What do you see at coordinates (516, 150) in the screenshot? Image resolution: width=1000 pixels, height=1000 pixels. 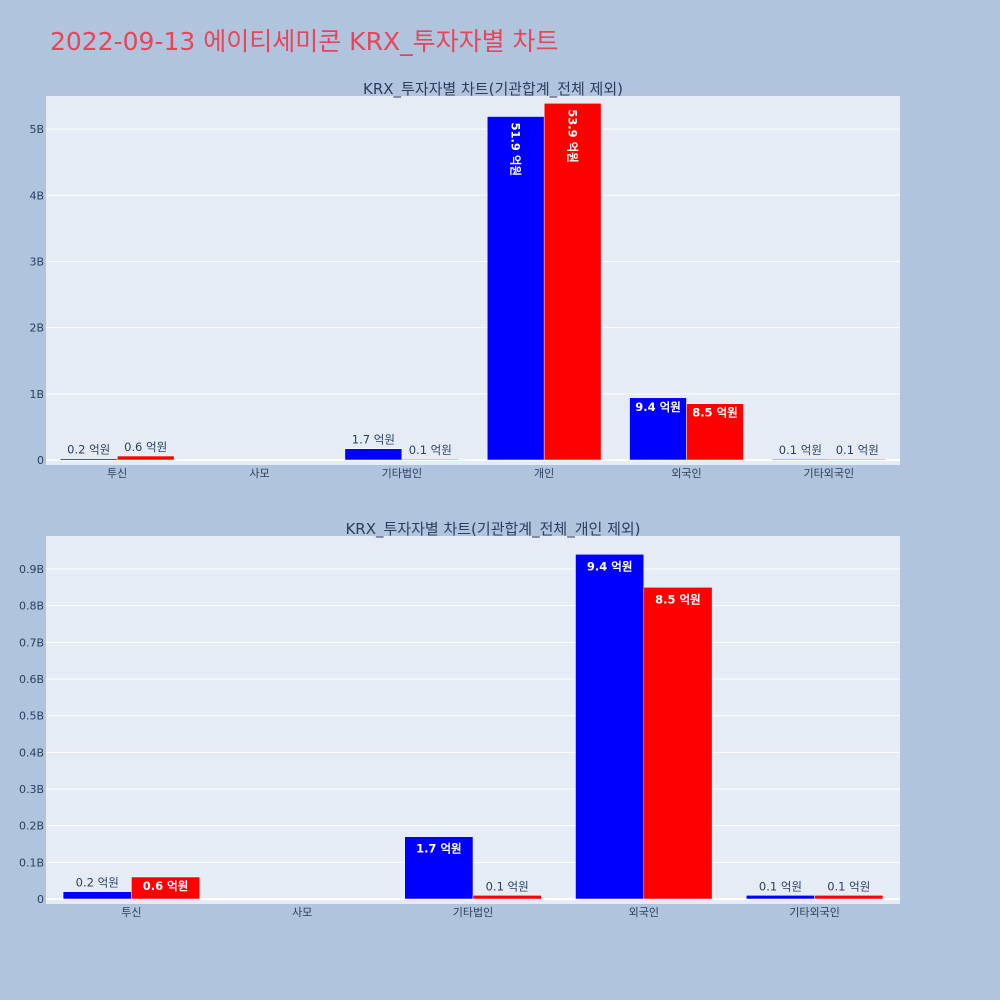 I see `data-label: 51.9 억원` at bounding box center [516, 150].